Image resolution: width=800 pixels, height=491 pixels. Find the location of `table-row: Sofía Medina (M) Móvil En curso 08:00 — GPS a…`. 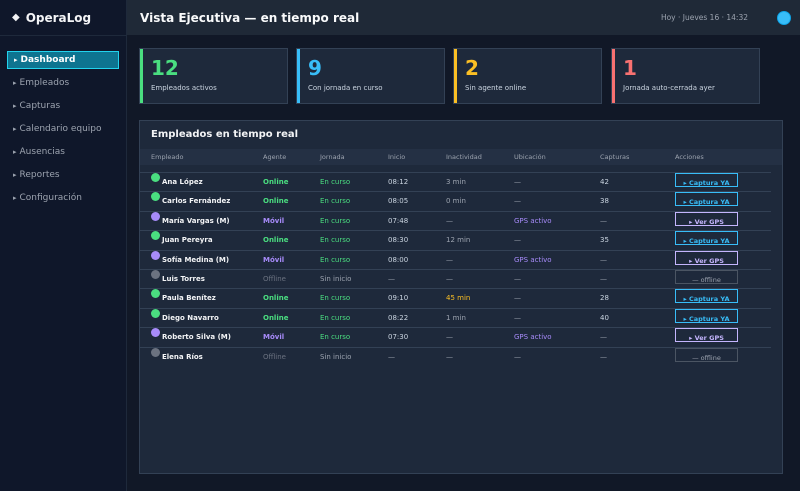

table-row: Sofía Medina (M) Móvil En curso 08:00 — GPS a… is located at coordinates (455, 259).